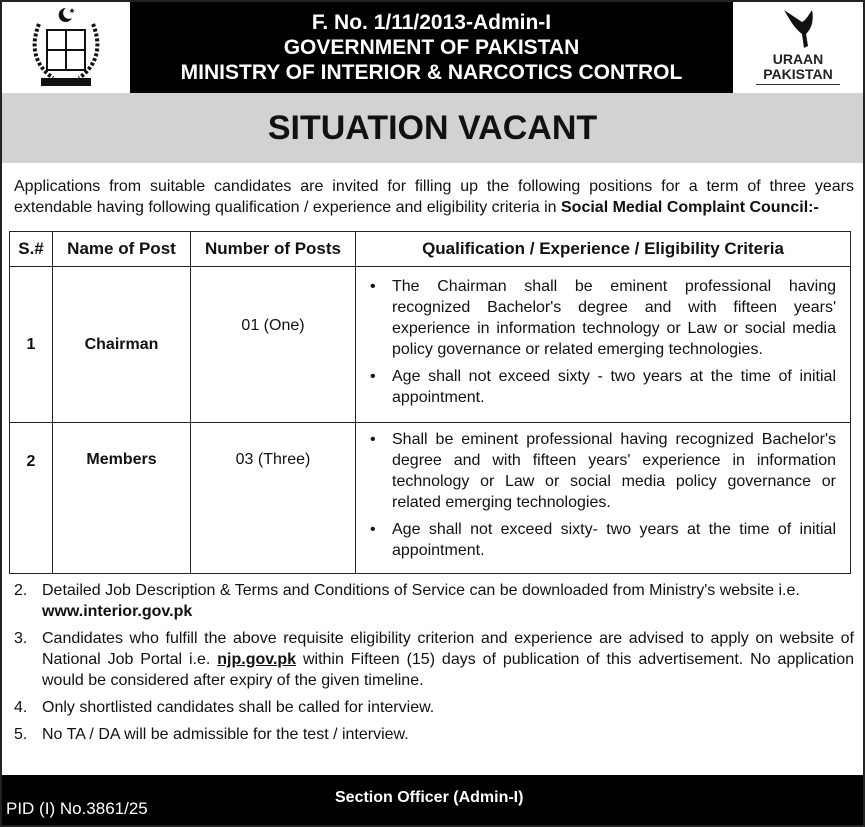  I want to click on post-name: Members, so click(121, 459).